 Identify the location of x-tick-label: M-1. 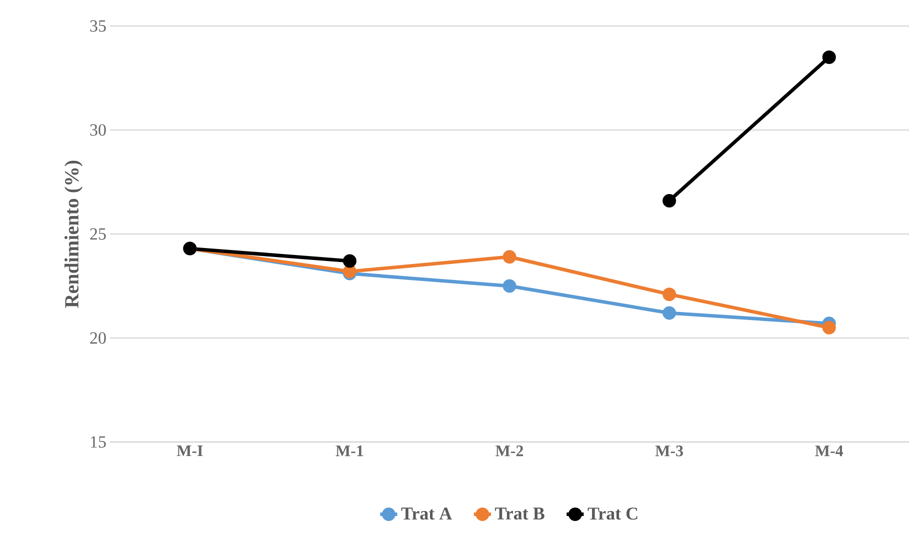
(350, 451).